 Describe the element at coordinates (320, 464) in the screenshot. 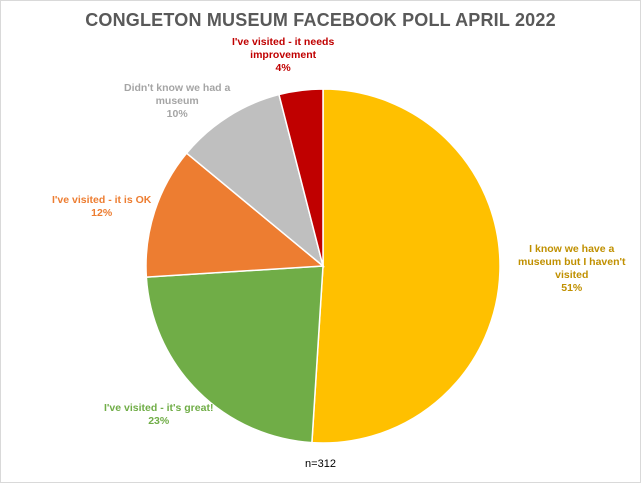

I see `sample-size-note: n=312` at that location.